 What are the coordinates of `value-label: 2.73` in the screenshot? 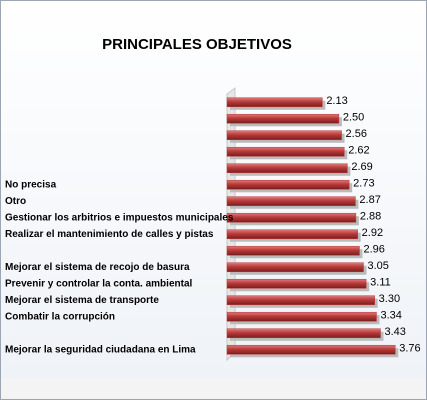 It's located at (363, 184).